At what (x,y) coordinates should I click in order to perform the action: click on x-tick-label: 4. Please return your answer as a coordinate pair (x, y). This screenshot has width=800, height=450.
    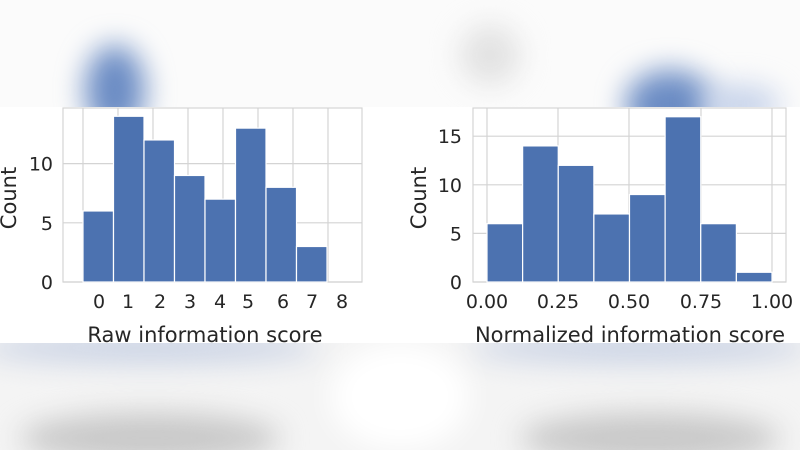
    Looking at the image, I should click on (220, 302).